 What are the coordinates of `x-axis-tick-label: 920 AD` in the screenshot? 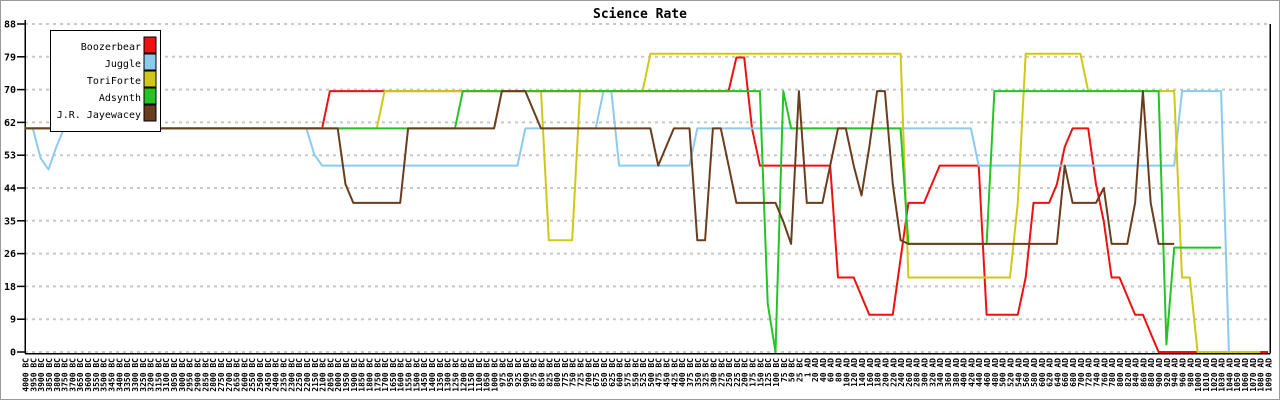 It's located at (1167, 372).